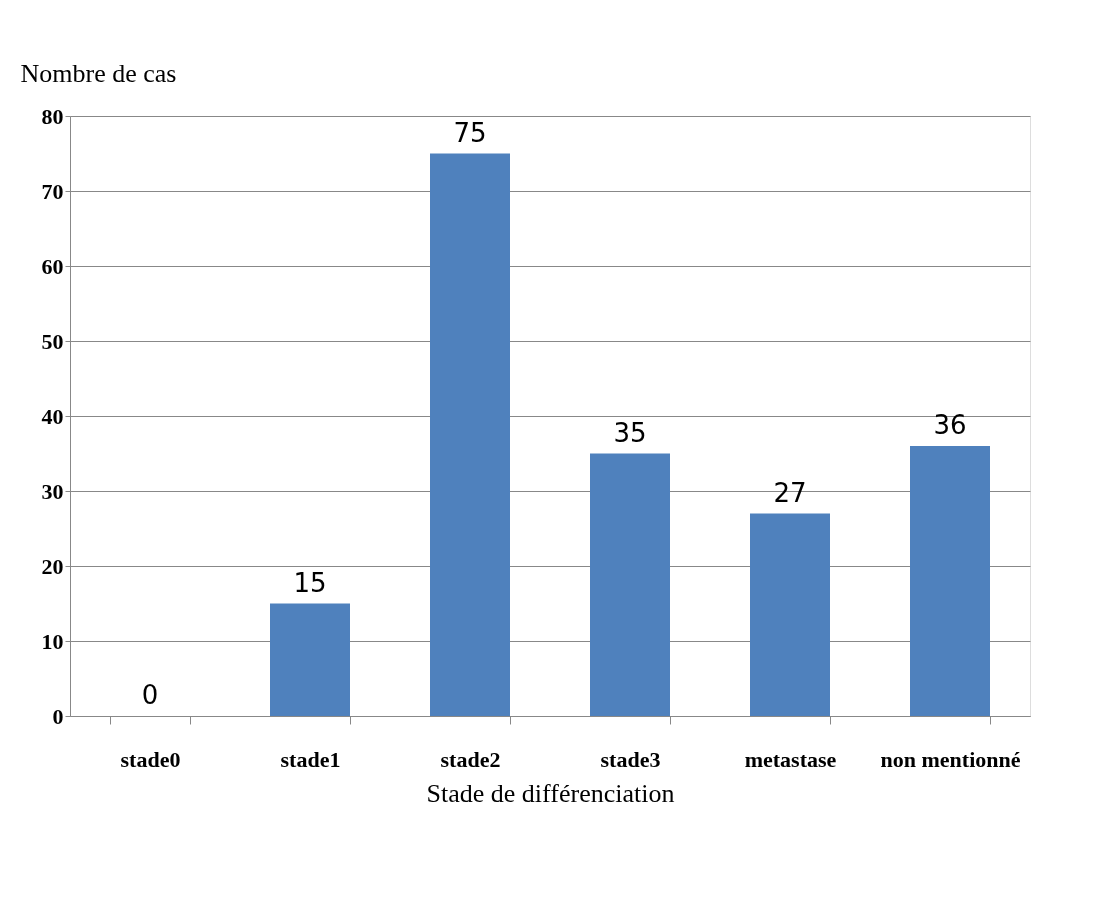 The width and height of the screenshot is (1107, 897). What do you see at coordinates (58, 716) in the screenshot?
I see `y-tick-label: 0` at bounding box center [58, 716].